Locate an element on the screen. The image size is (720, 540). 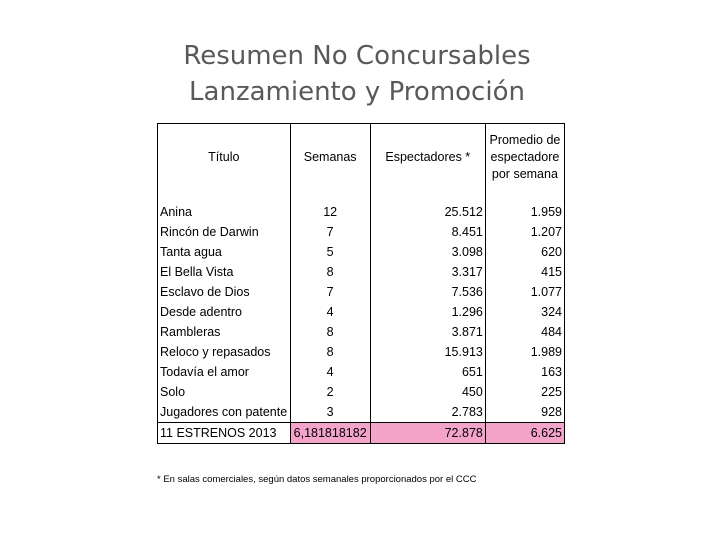
cell-promedio: 163 is located at coordinates (525, 372).